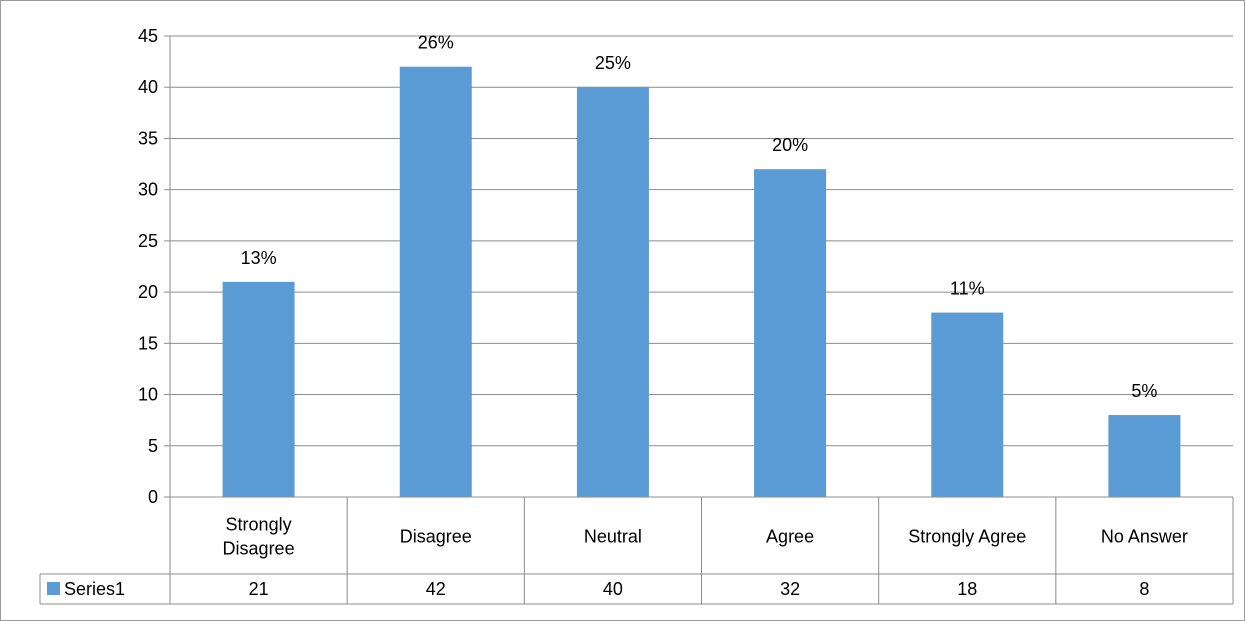 The image size is (1245, 621). Describe the element at coordinates (148, 190) in the screenshot. I see `y-tick-label-30: 30` at that location.